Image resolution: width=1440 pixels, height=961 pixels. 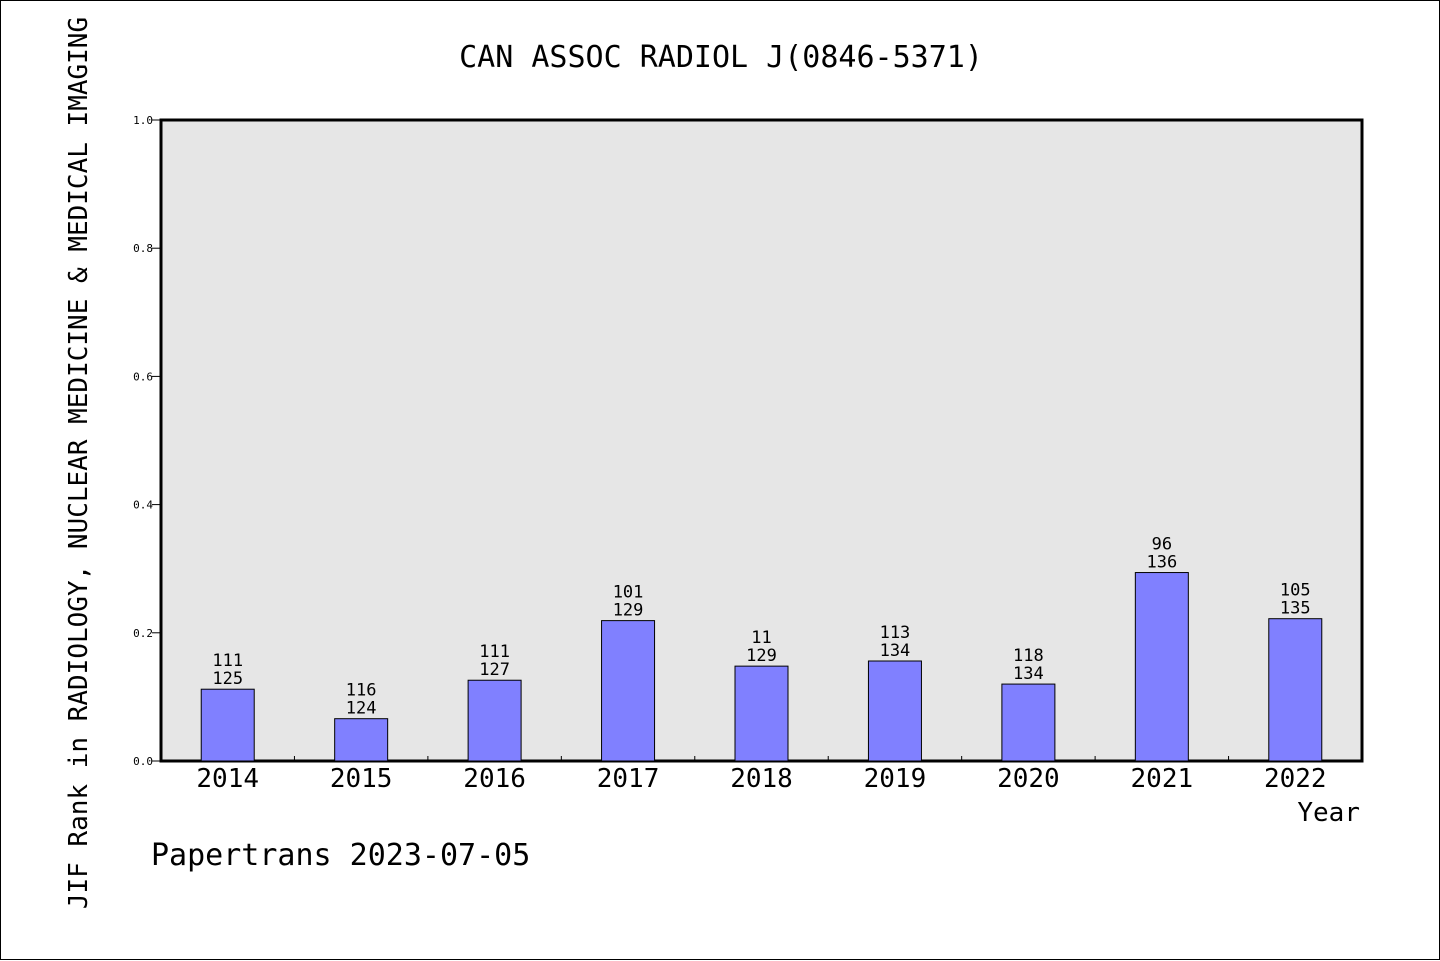 I want to click on bar-total-label: 124, so click(x=361, y=709).